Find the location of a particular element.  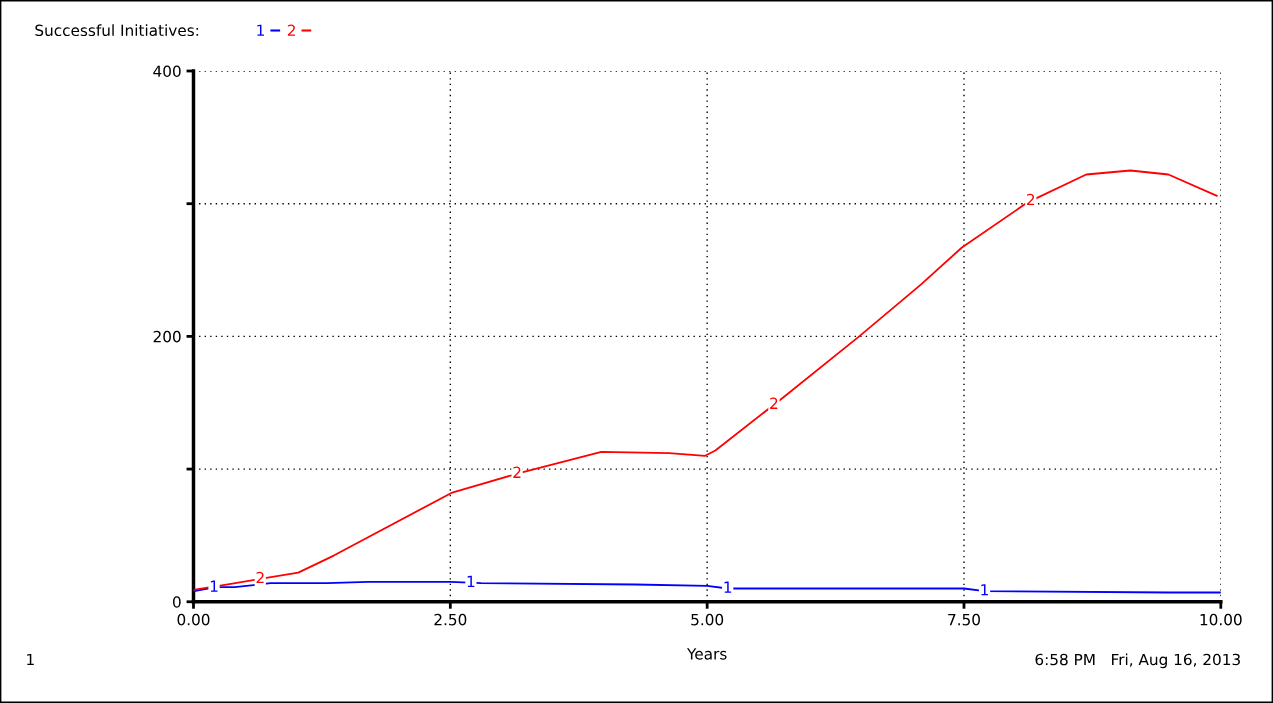

legend-label: 1 is located at coordinates (260, 30).